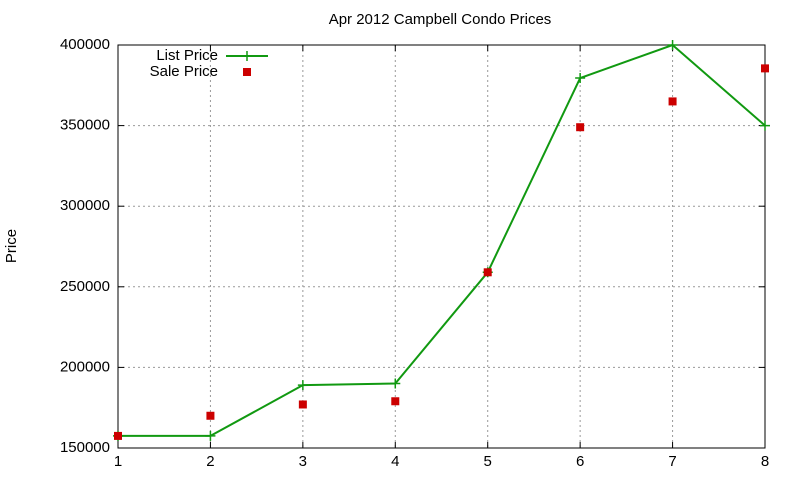 Image resolution: width=800 pixels, height=480 pixels. What do you see at coordinates (85, 125) in the screenshot?
I see `y-tick-label: 350000` at bounding box center [85, 125].